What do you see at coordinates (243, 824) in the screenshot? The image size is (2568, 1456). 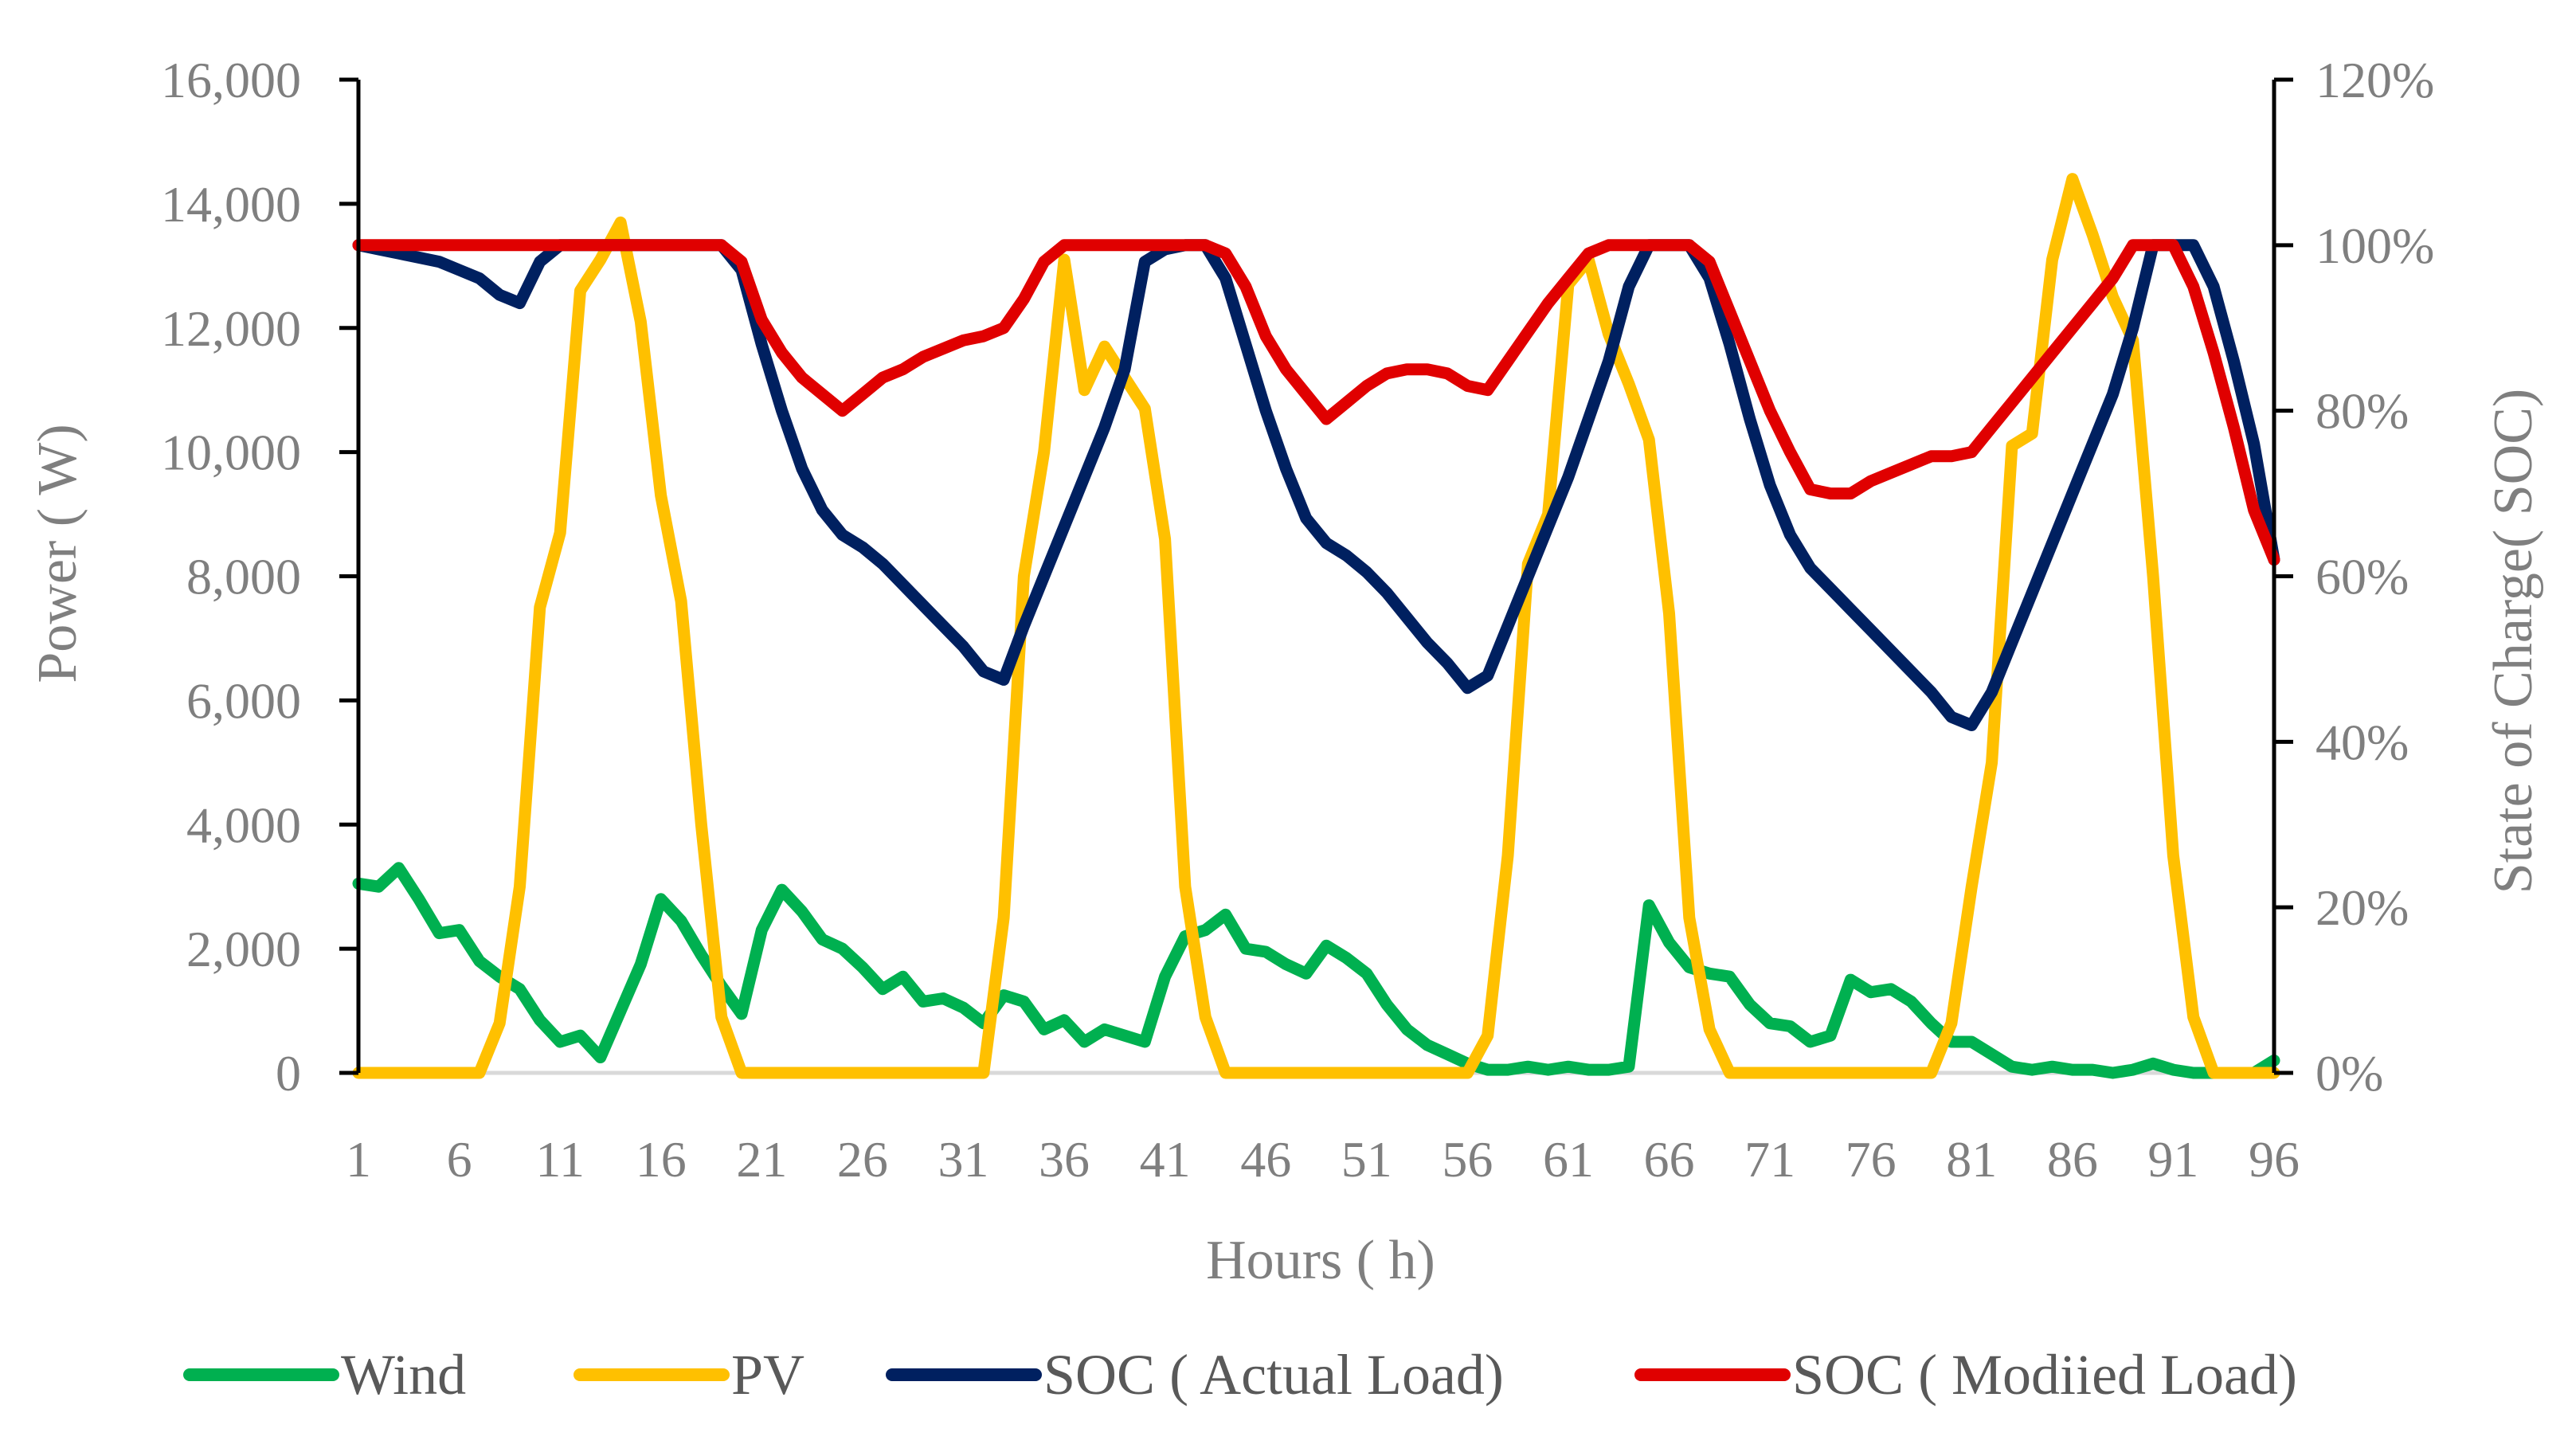 I see `y-tick-label: 4,000` at bounding box center [243, 824].